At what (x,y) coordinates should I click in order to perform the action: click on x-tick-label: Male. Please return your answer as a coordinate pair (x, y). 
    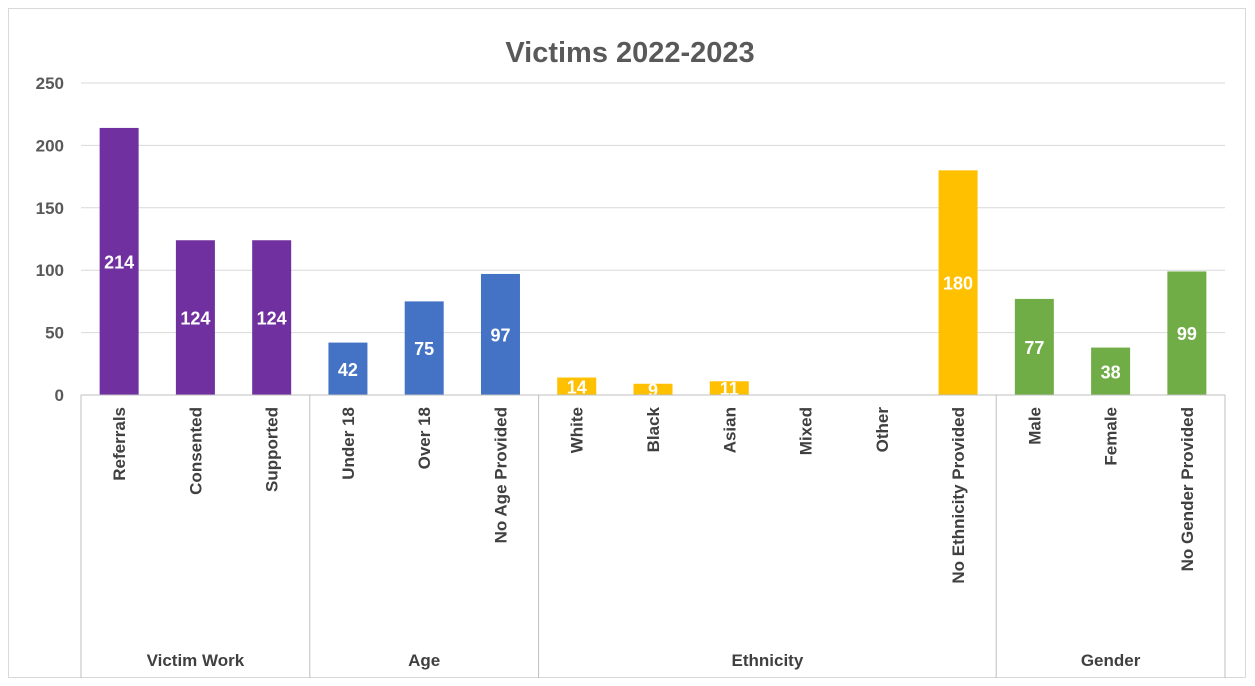
    Looking at the image, I should click on (1034, 426).